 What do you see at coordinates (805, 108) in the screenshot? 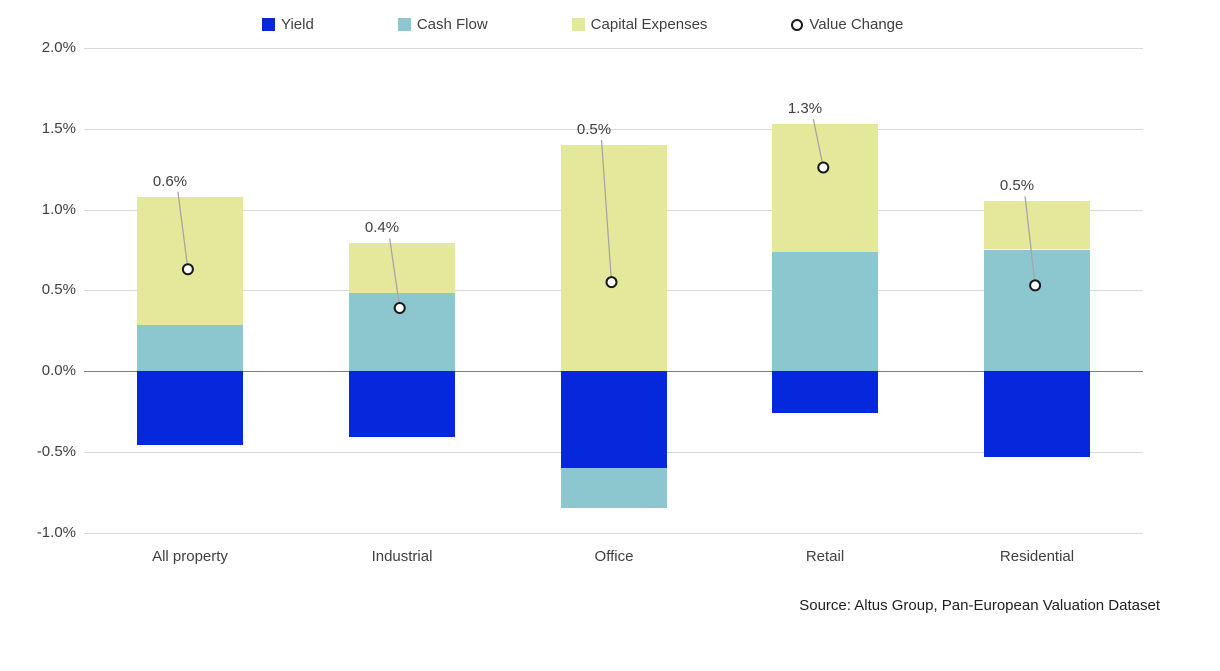
I see `value-change-data-label: 1.3%` at bounding box center [805, 108].